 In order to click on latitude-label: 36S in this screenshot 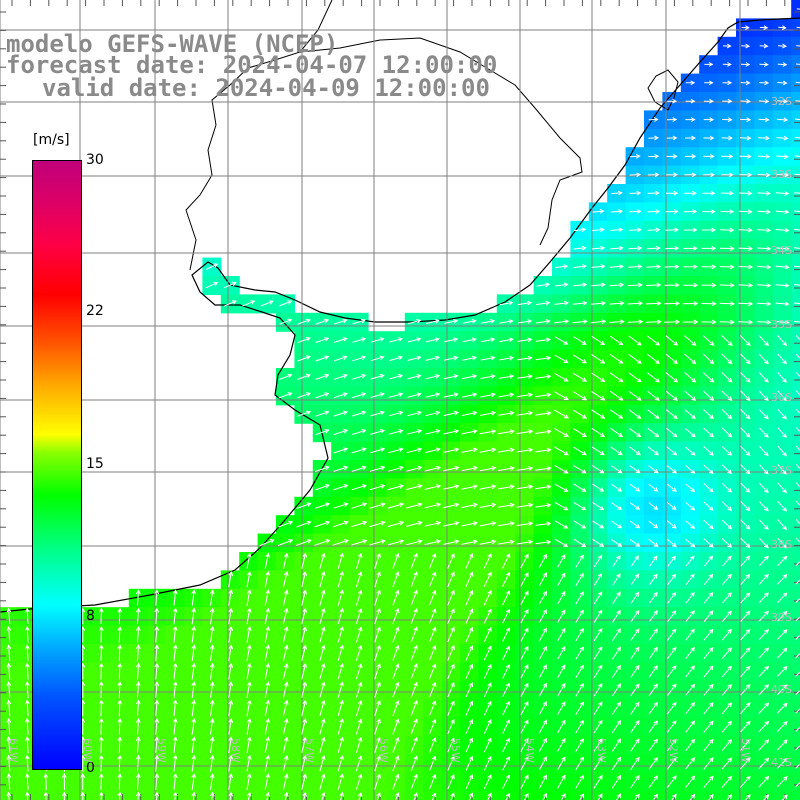, I will do `click(781, 397)`.